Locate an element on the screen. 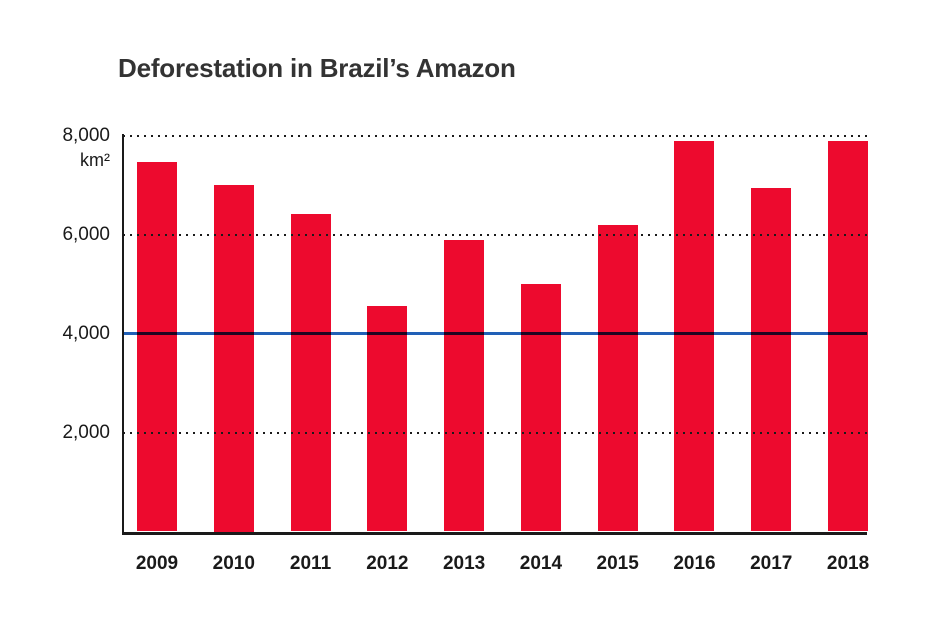  bar-2012 is located at coordinates (387, 418).